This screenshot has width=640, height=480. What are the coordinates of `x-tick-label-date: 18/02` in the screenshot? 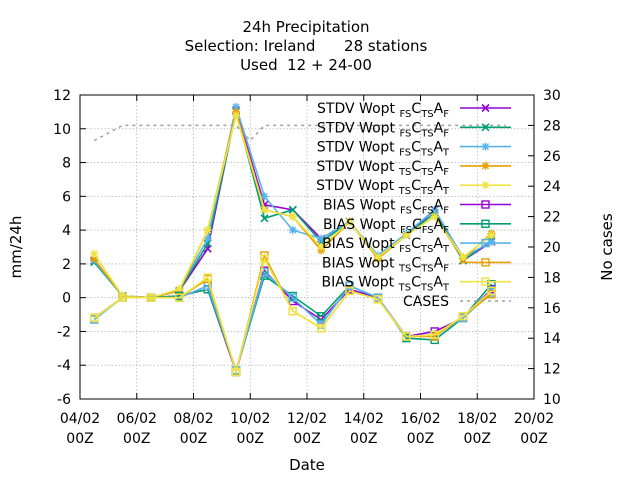 It's located at (477, 419).